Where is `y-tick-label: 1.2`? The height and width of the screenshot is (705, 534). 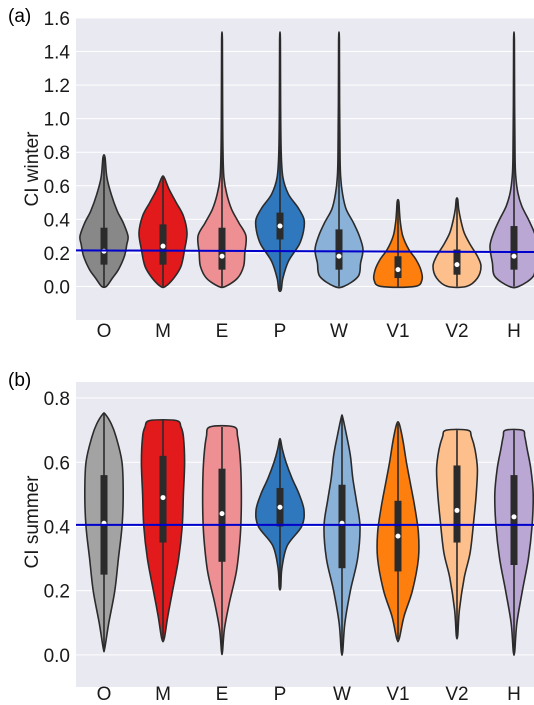 y-tick-label: 1.2 is located at coordinates (57, 86).